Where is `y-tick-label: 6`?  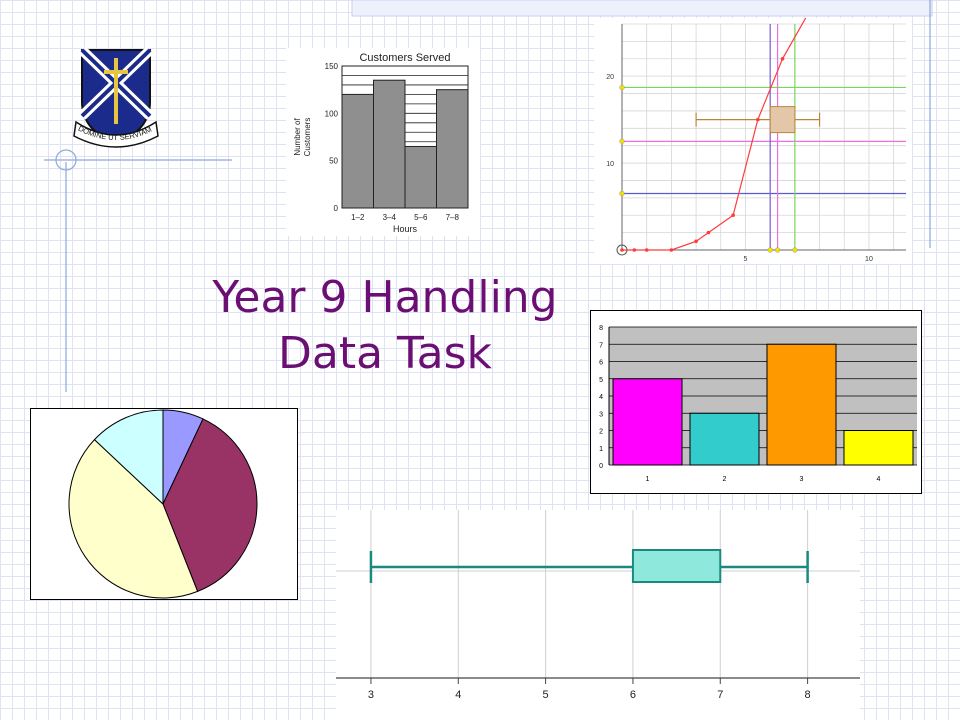
y-tick-label: 6 is located at coordinates (601, 363).